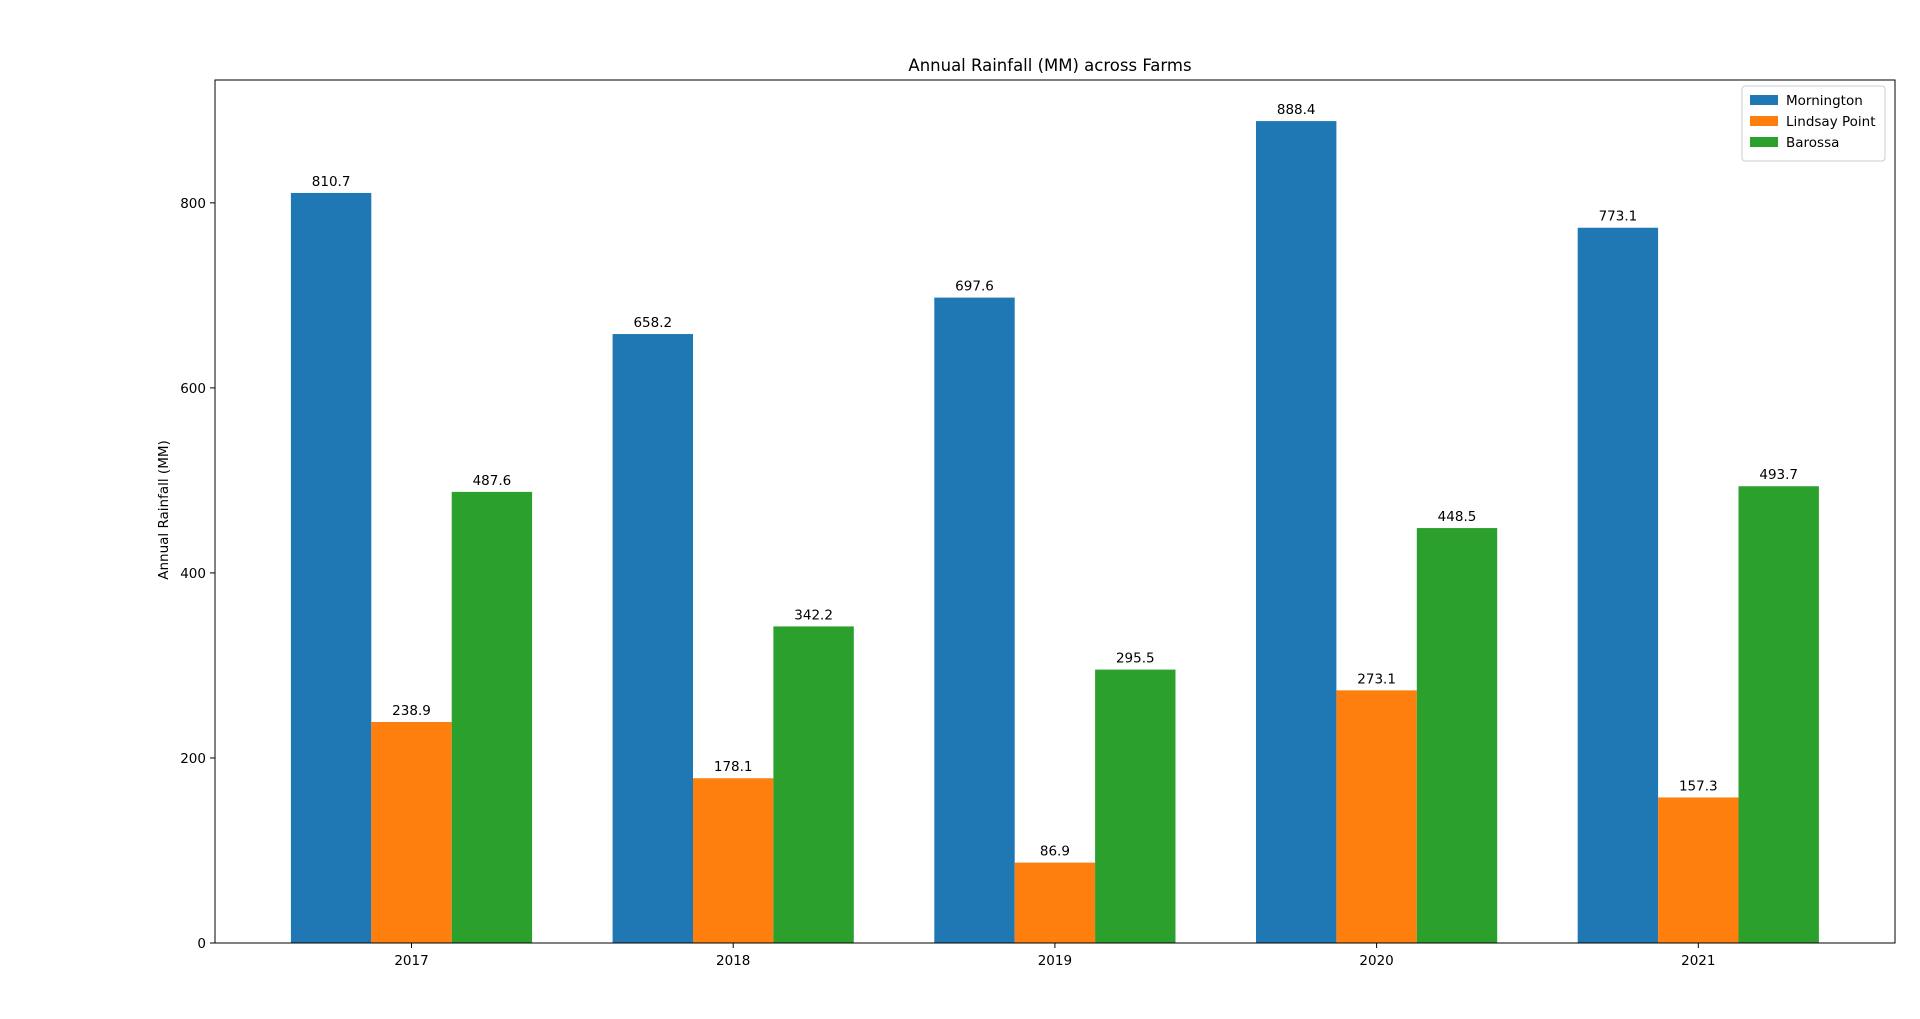 Image resolution: width=1920 pixels, height=1019 pixels. I want to click on bar-value-label: 658.2, so click(652, 323).